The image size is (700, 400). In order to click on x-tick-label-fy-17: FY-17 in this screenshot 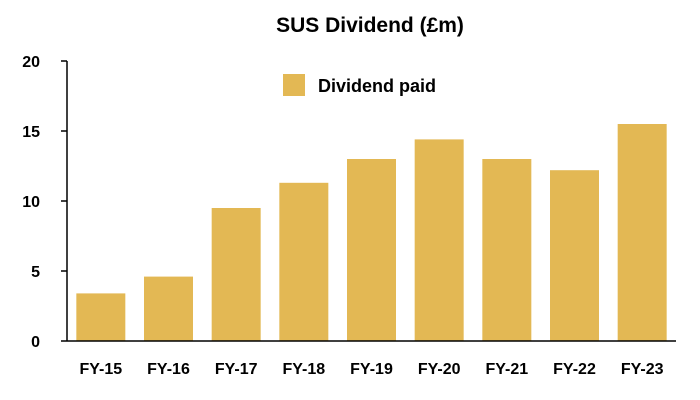, I will do `click(236, 369)`.